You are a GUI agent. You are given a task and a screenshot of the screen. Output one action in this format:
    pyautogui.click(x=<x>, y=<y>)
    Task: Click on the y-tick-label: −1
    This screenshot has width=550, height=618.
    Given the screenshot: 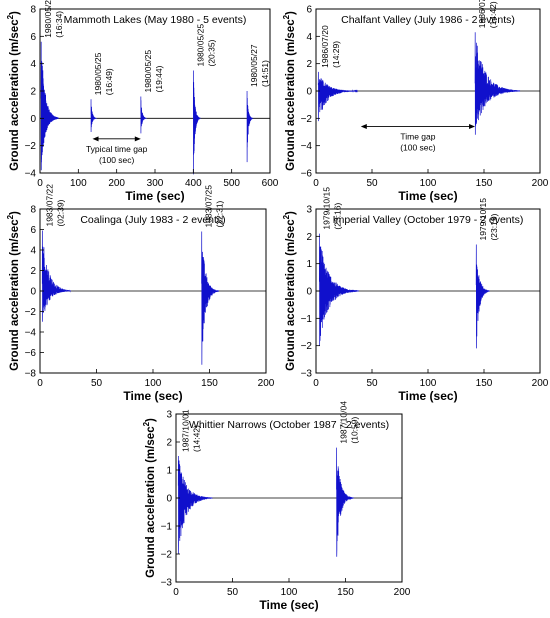 What is the action you would take?
    pyautogui.click(x=167, y=527)
    